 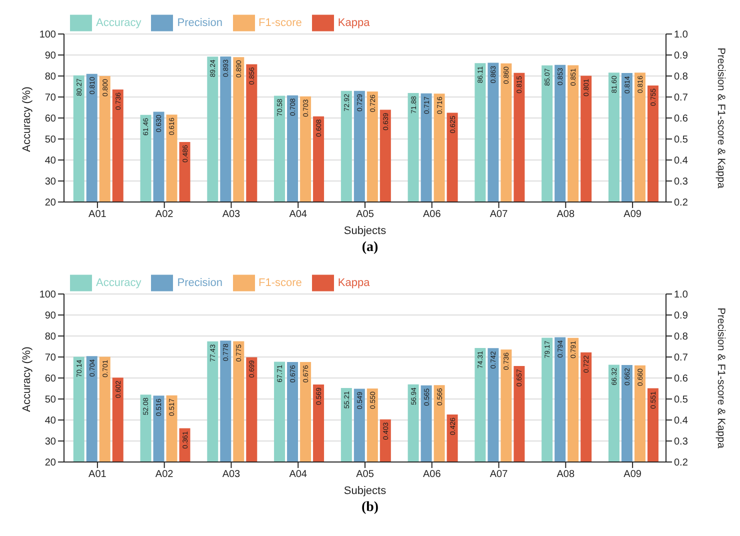 I want to click on text: (b), so click(x=370, y=508).